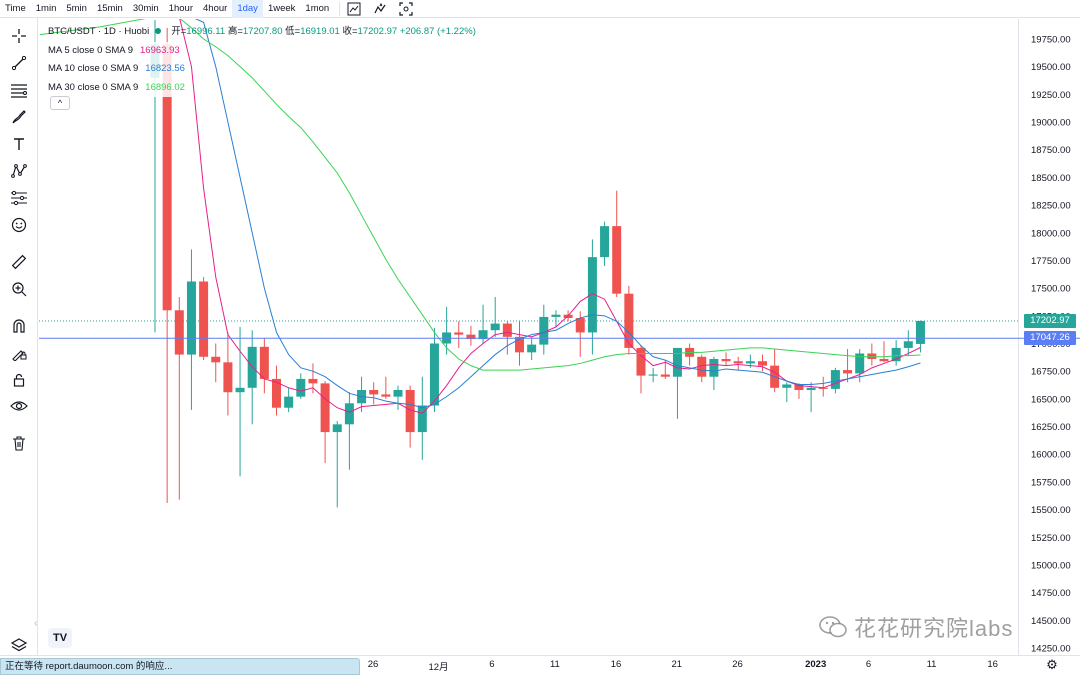  Describe the element at coordinates (19, 171) in the screenshot. I see `pattern-icon` at that location.